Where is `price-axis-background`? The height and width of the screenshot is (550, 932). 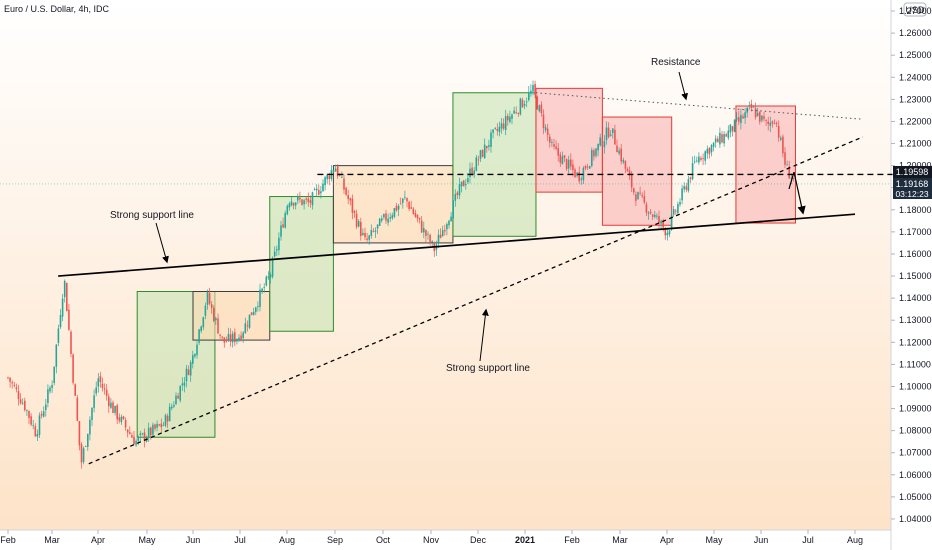 price-axis-background is located at coordinates (911, 275).